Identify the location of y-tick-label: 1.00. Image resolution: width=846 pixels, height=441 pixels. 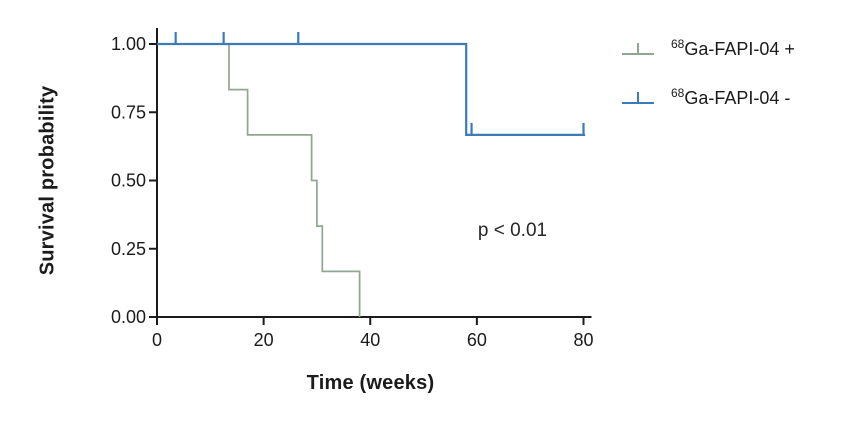
(128, 44).